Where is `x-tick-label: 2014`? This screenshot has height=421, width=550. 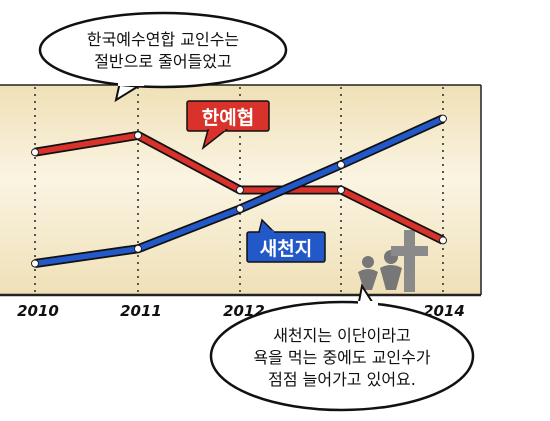 x-tick-label: 2014 is located at coordinates (444, 311).